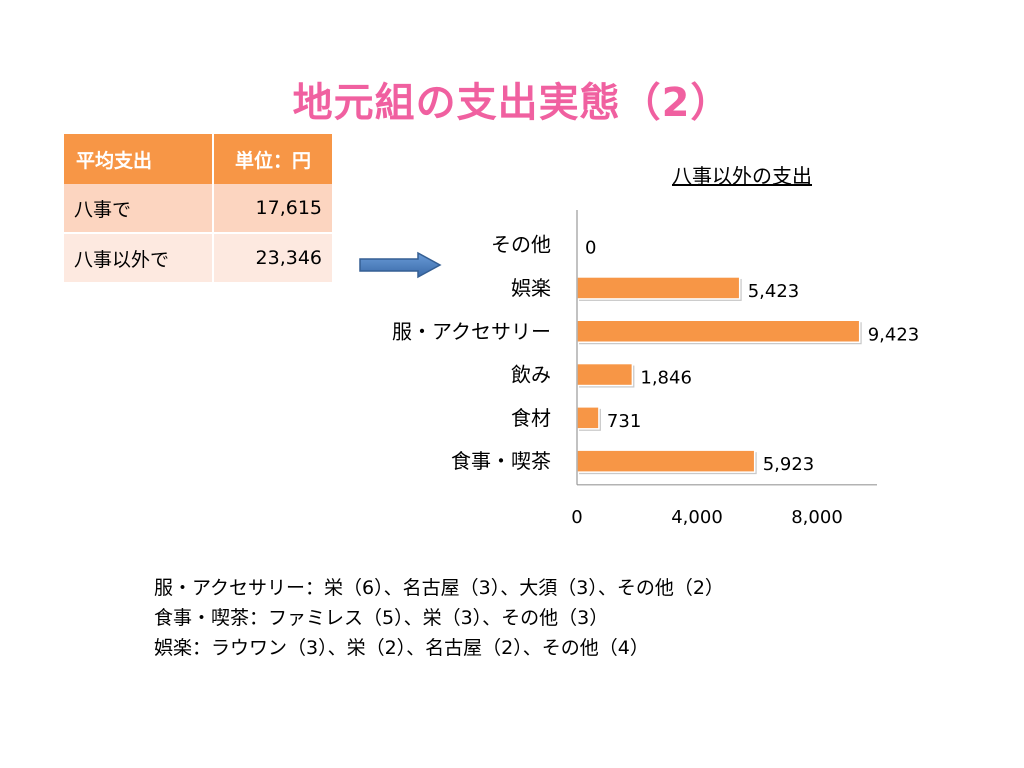  Describe the element at coordinates (439, 588) in the screenshot. I see `note-line: 服・アクセサリー：栄（6）、名古屋（3）、大須（3）、その他（2）` at that location.